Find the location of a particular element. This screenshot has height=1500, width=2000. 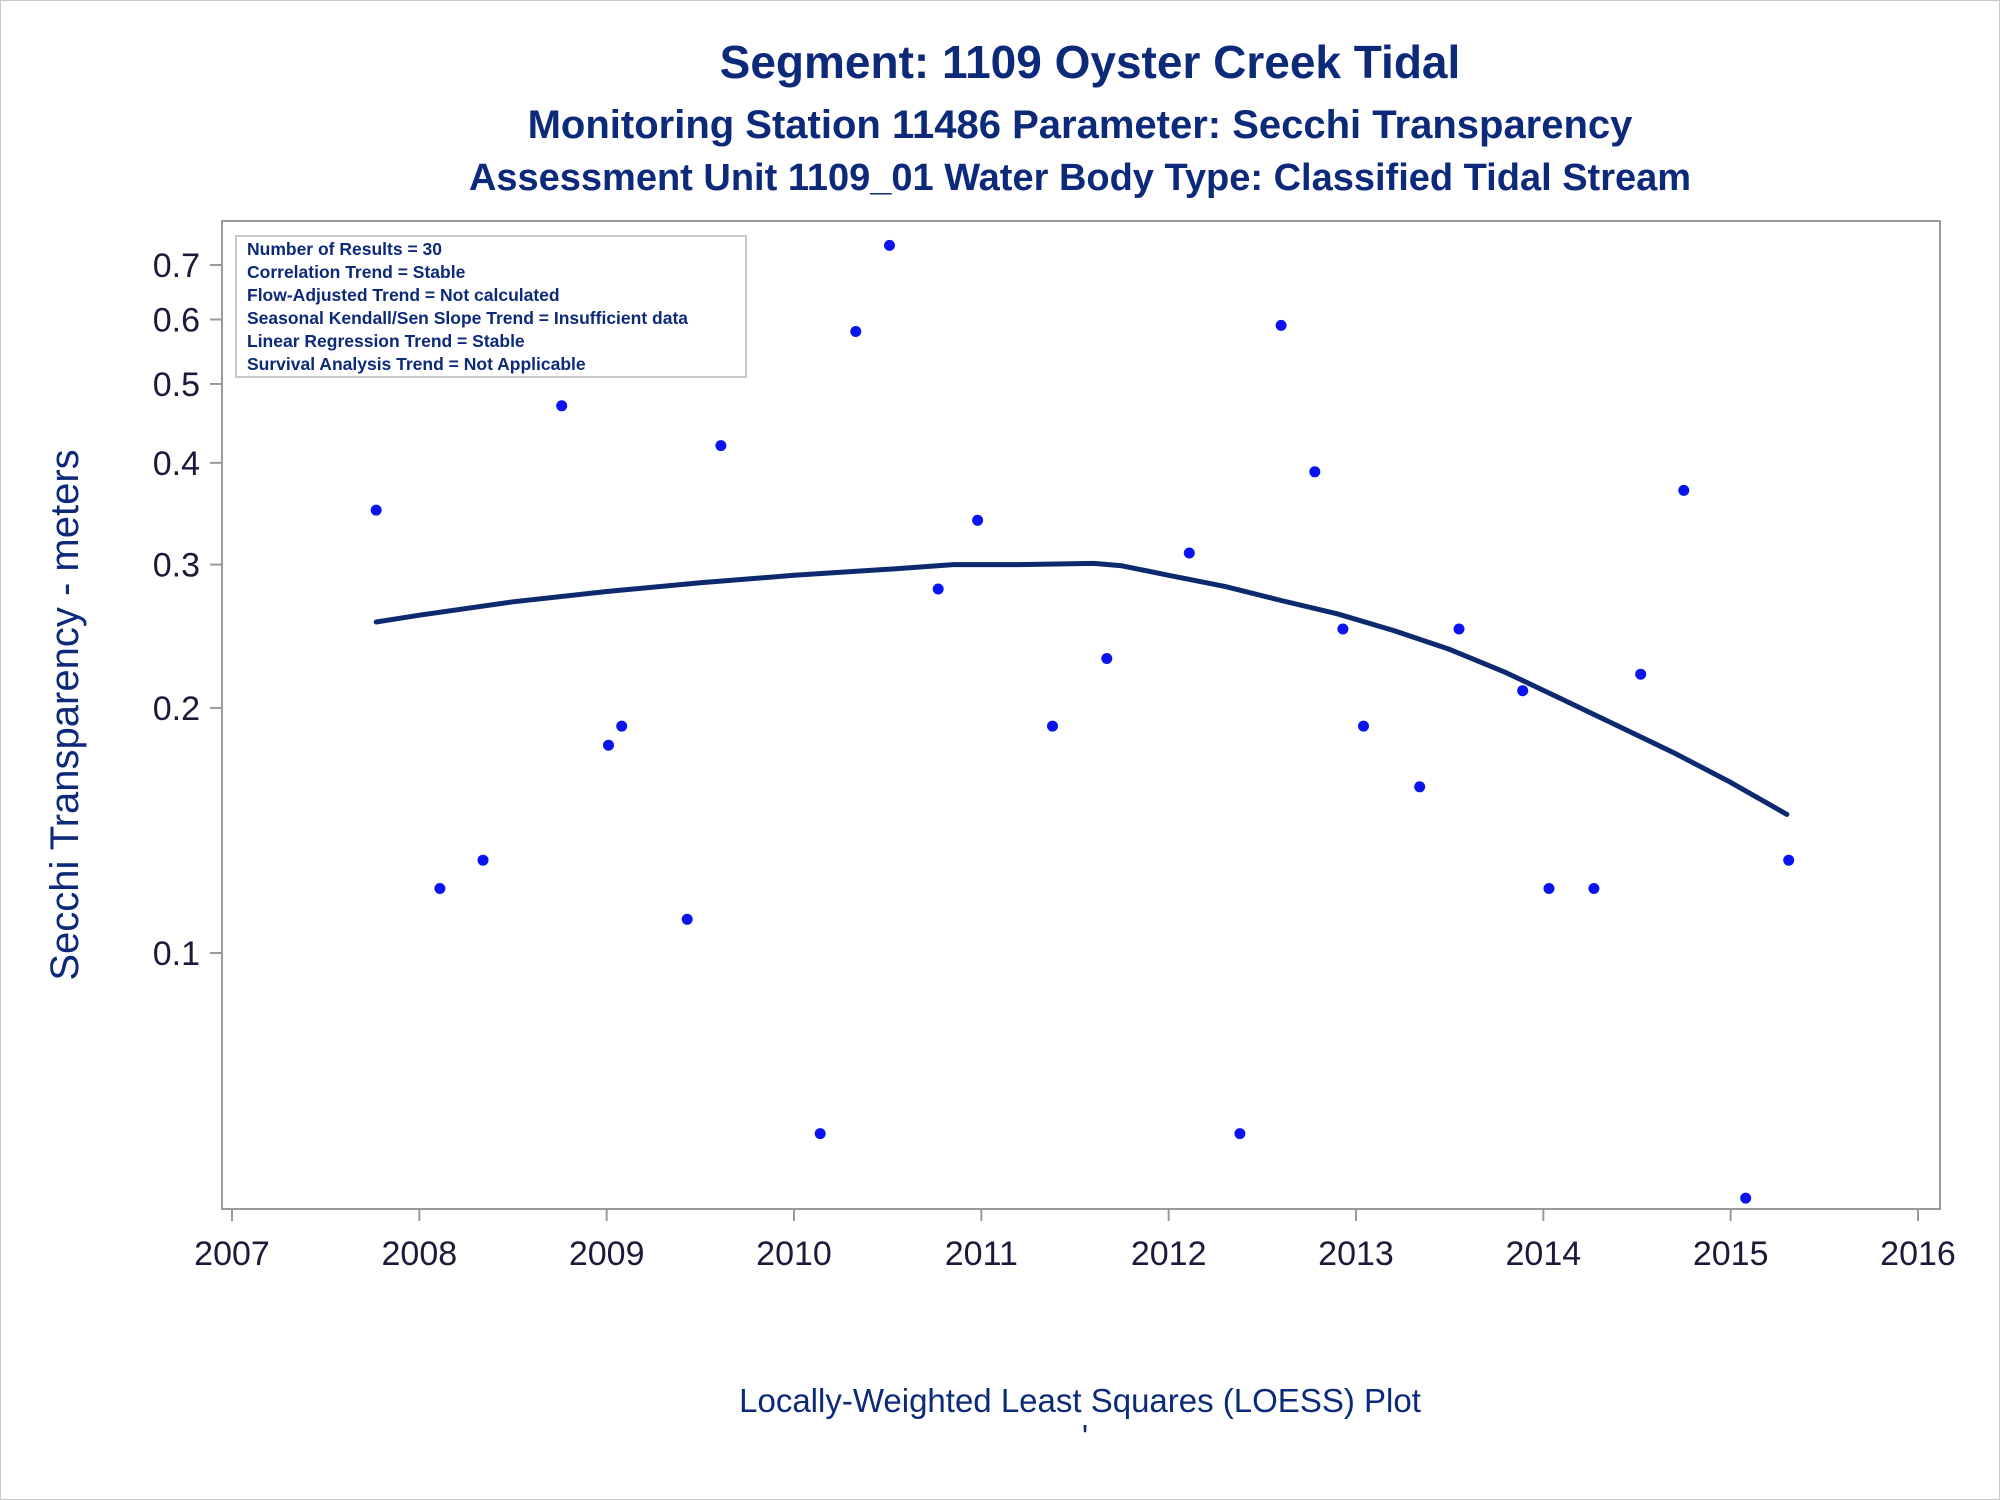

y-tick-label: 0.3 is located at coordinates (176, 566).